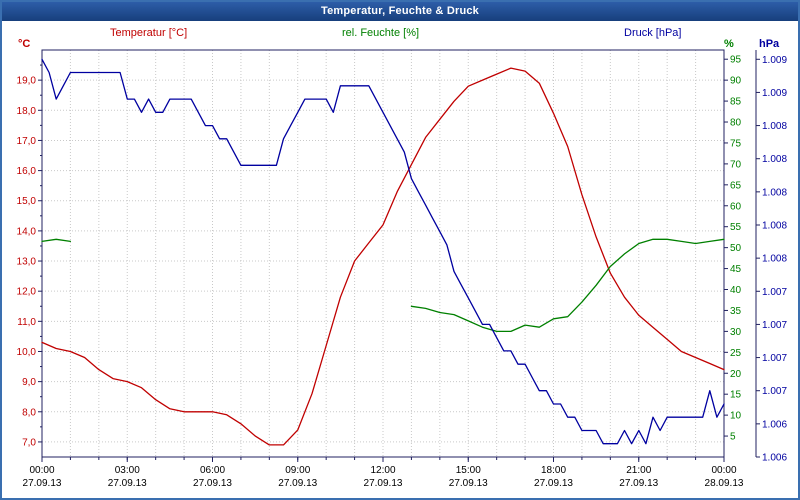 Image resolution: width=800 pixels, height=500 pixels. I want to click on svg-text: 30, so click(736, 332).